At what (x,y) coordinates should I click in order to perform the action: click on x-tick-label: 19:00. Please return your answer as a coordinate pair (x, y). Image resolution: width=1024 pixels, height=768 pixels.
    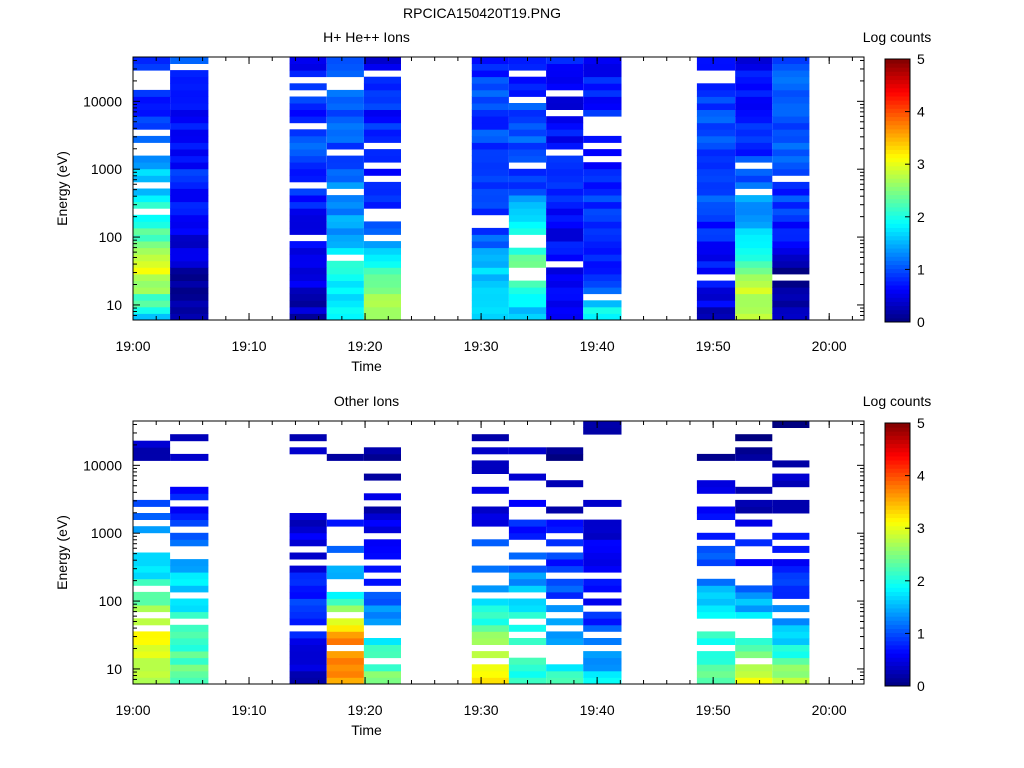
    Looking at the image, I should click on (132, 710).